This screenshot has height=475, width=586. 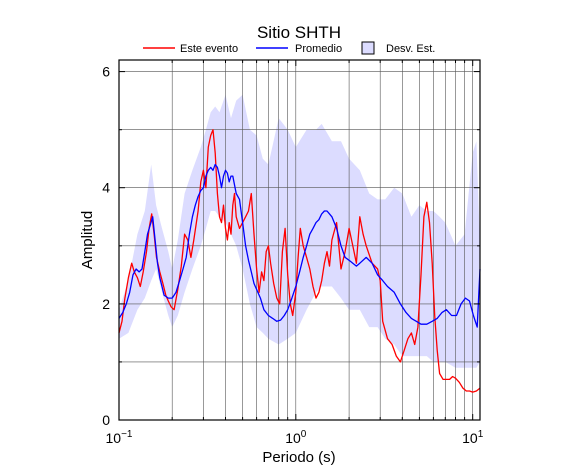 What do you see at coordinates (119, 437) in the screenshot?
I see `x-tick-label: 10⁻¹` at bounding box center [119, 437].